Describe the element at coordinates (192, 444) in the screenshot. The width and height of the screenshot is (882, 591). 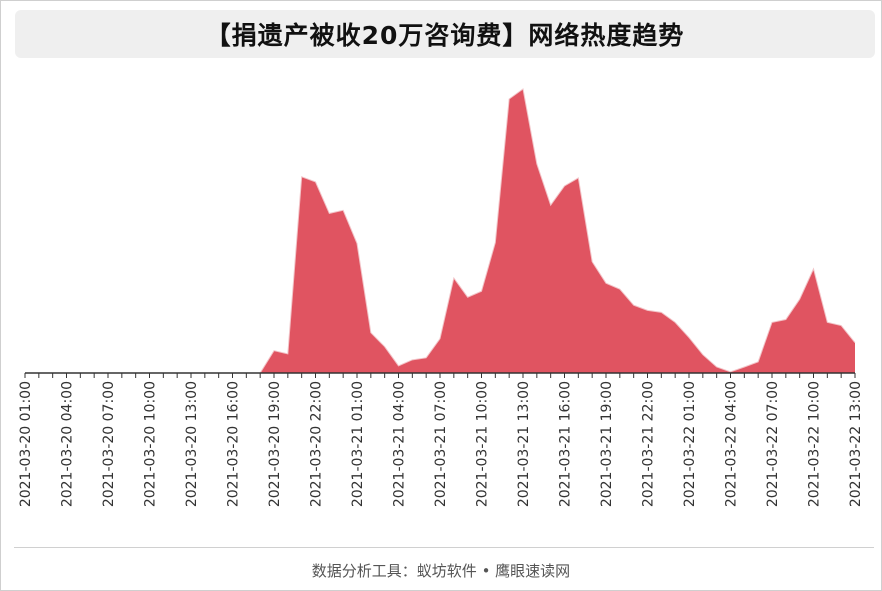
I see `x-tick-label: 2021-03-20 13:00` at that location.